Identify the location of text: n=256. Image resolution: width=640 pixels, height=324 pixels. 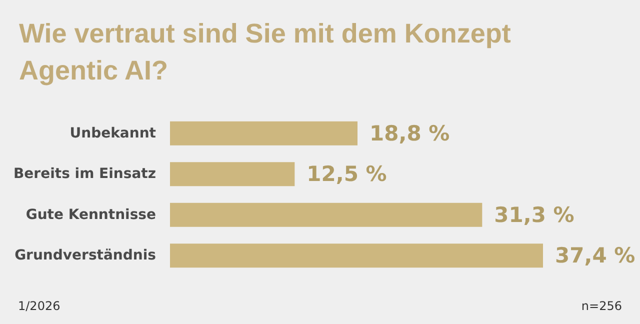
(601, 306).